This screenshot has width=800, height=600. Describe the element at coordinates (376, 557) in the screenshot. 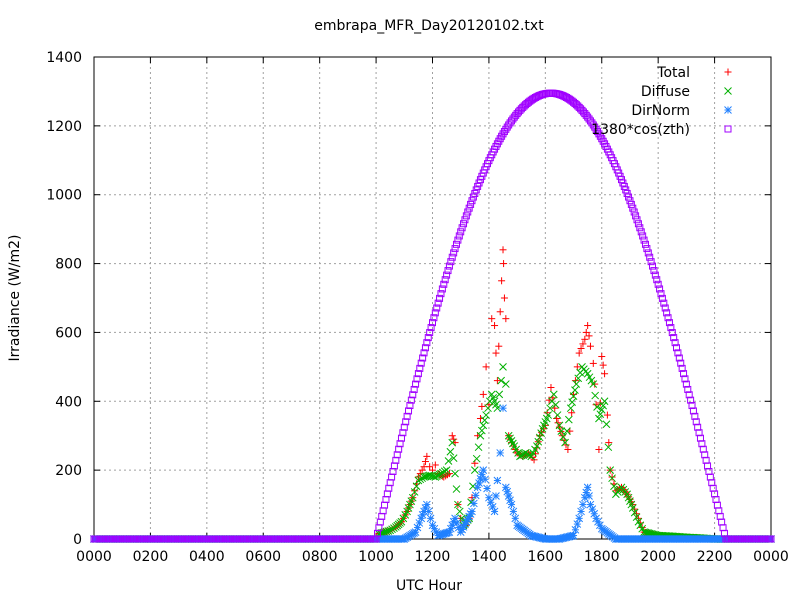

I see `x-tick-label: 1000` at that location.